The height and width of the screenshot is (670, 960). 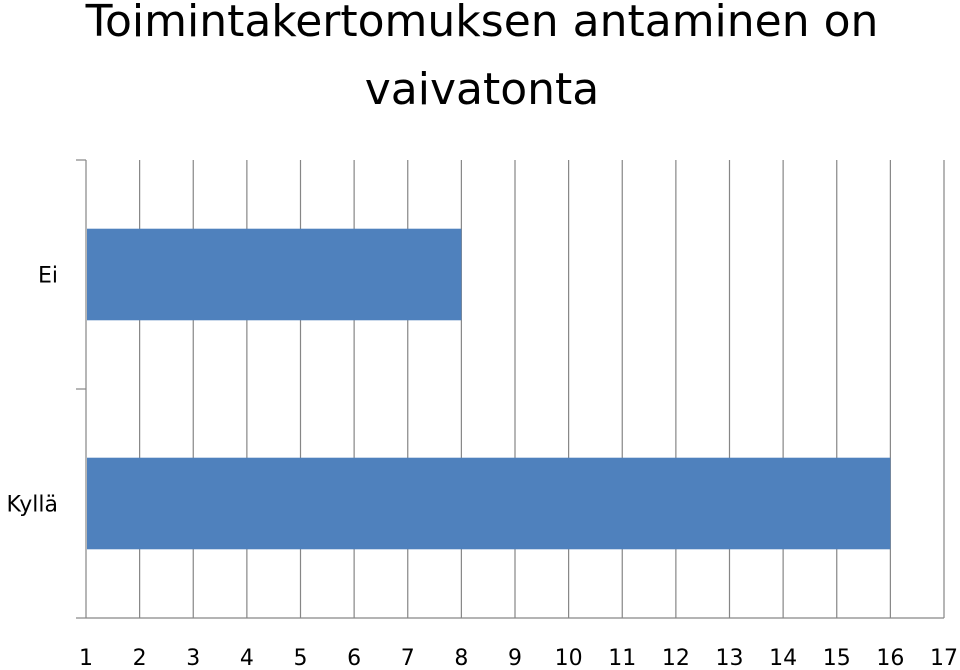 What do you see at coordinates (354, 658) in the screenshot?
I see `x-tick-label-6: 6` at bounding box center [354, 658].